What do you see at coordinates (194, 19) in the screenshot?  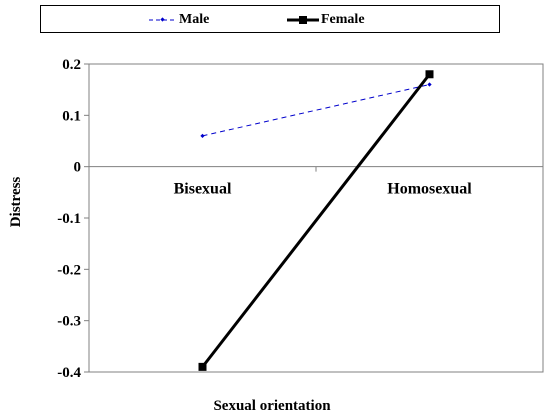 I see `legend-male-label: Male` at bounding box center [194, 19].